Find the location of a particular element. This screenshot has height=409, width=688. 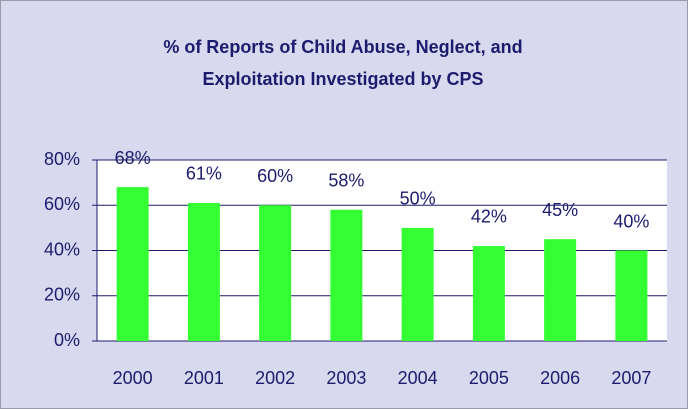

x-tick-label: 2007 is located at coordinates (631, 378).